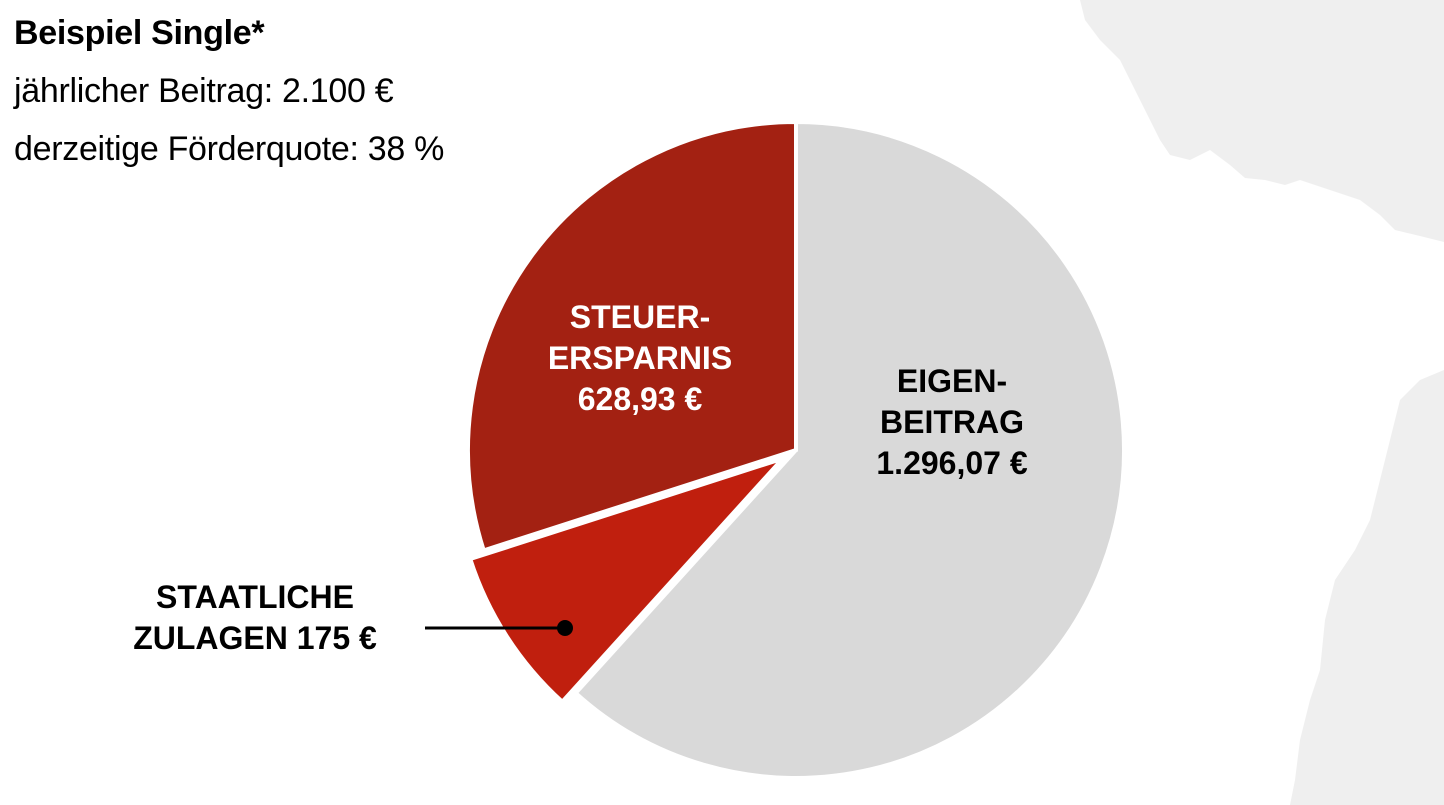  Describe the element at coordinates (632, 336) in the screenshot. I see `slice-steuerersparnis` at that location.